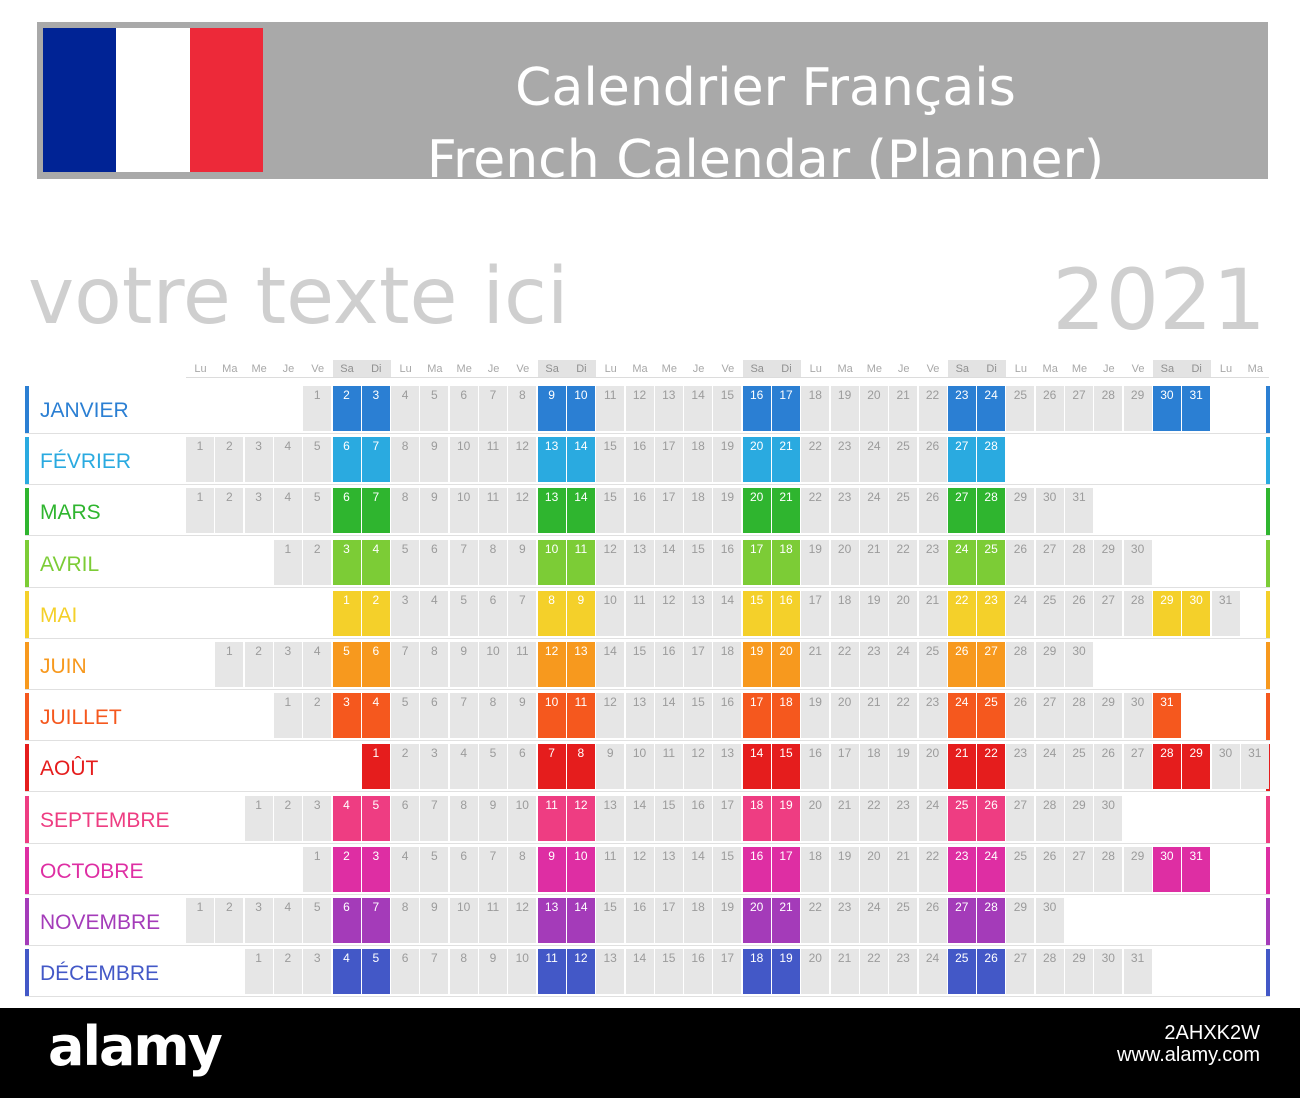 The width and height of the screenshot is (1300, 1098). What do you see at coordinates (493, 408) in the screenshot?
I see `day-cell: 7` at bounding box center [493, 408].